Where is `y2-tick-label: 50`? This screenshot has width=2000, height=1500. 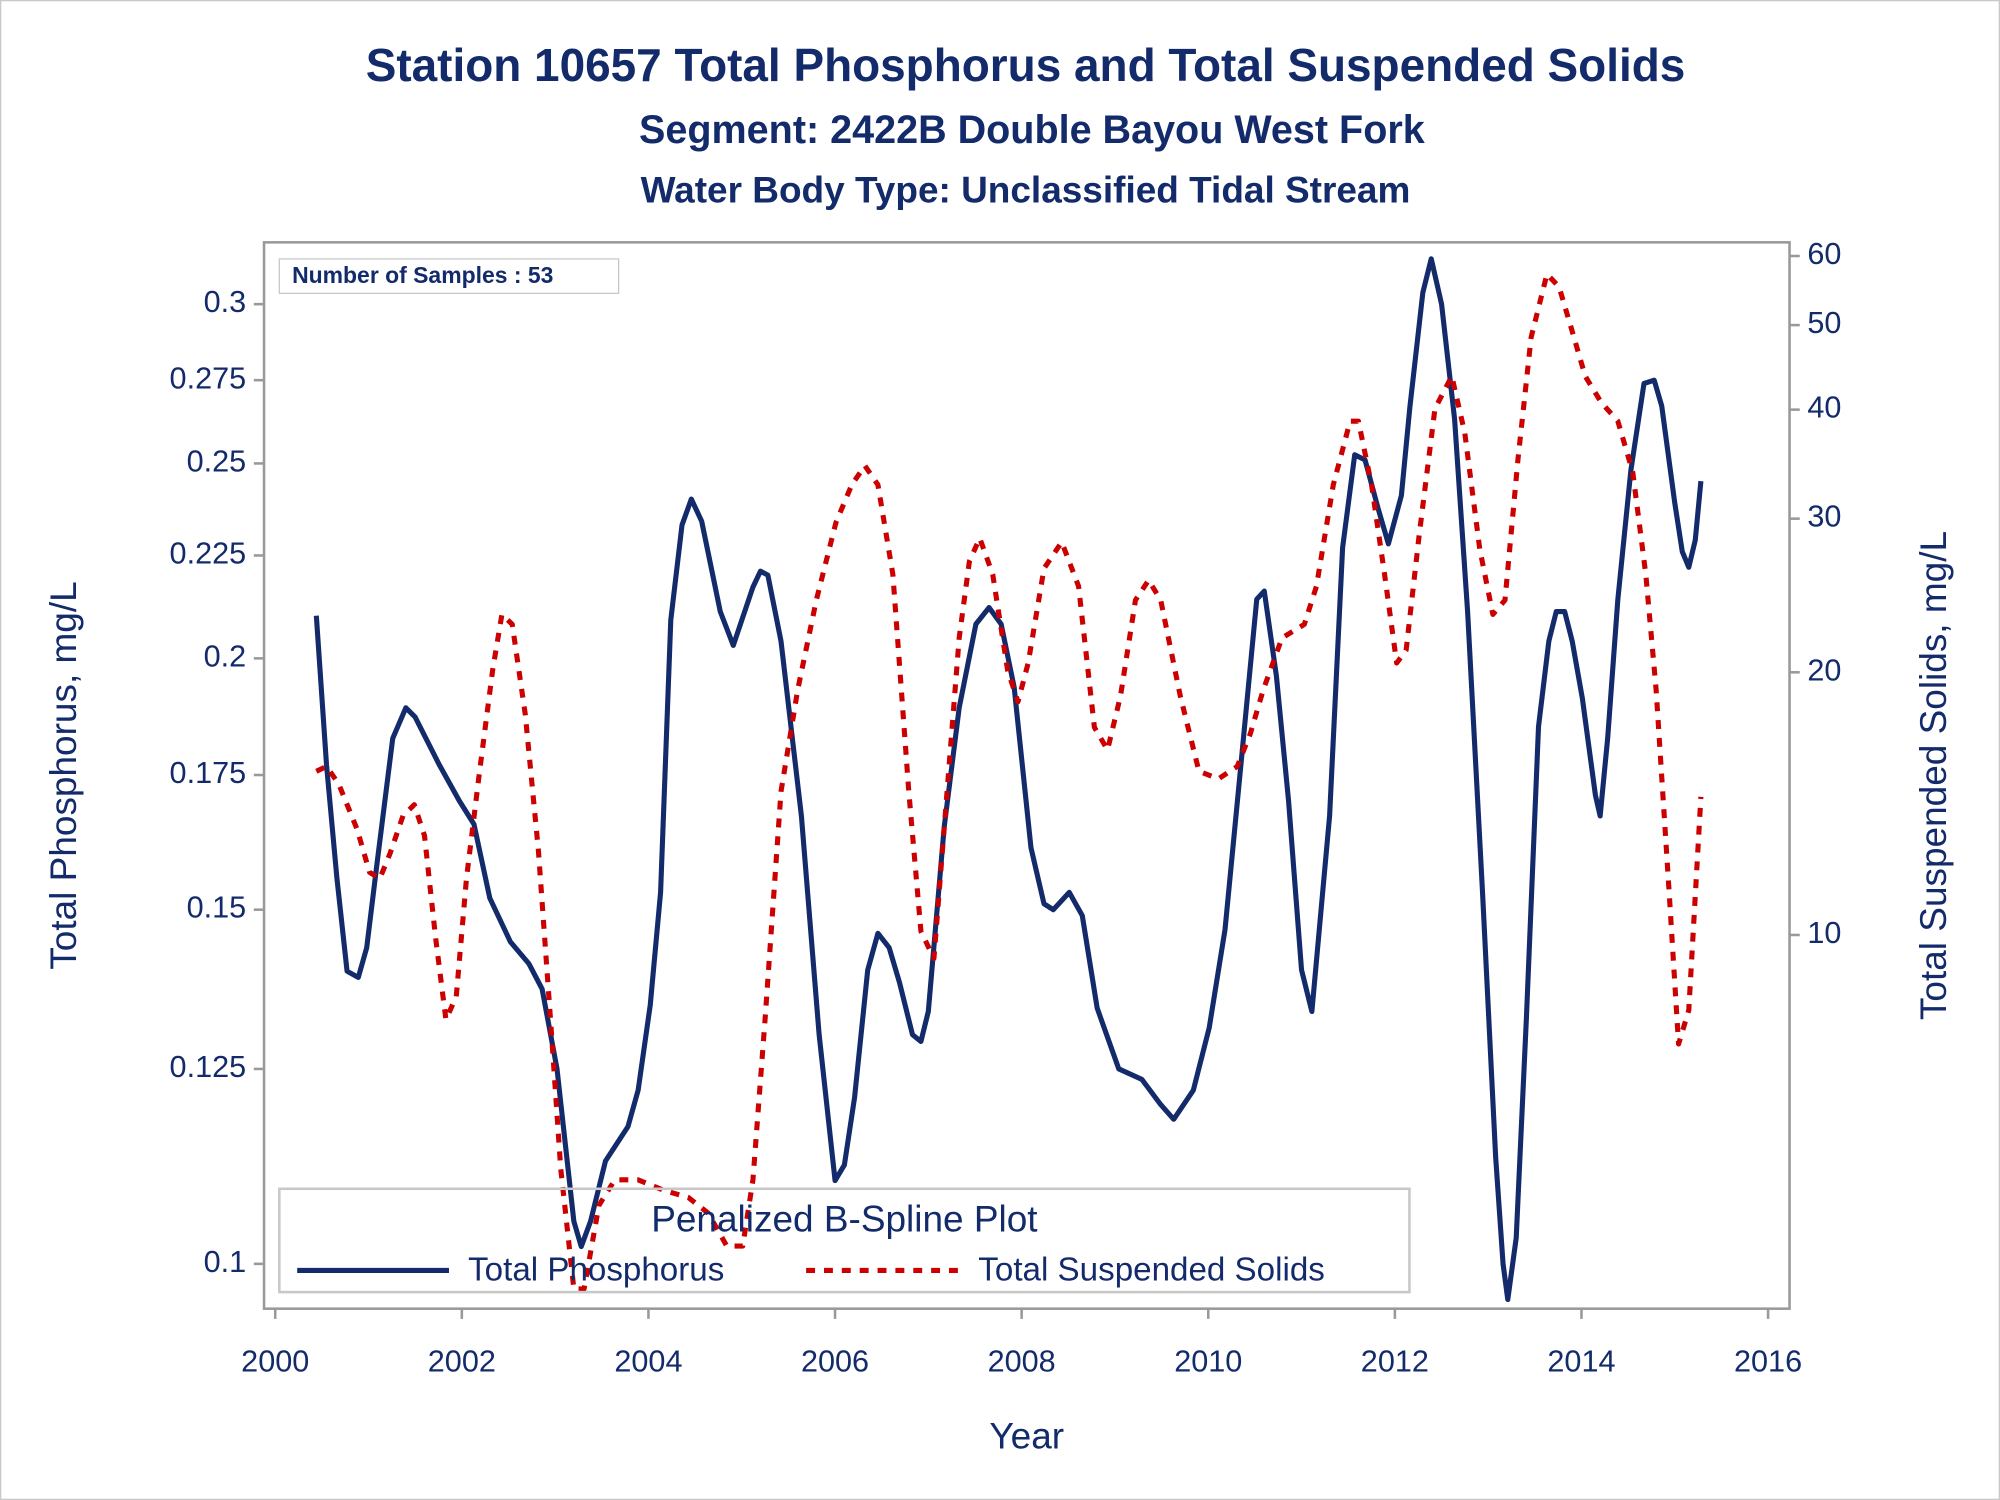 y2-tick-label: 50 is located at coordinates (1824, 323).